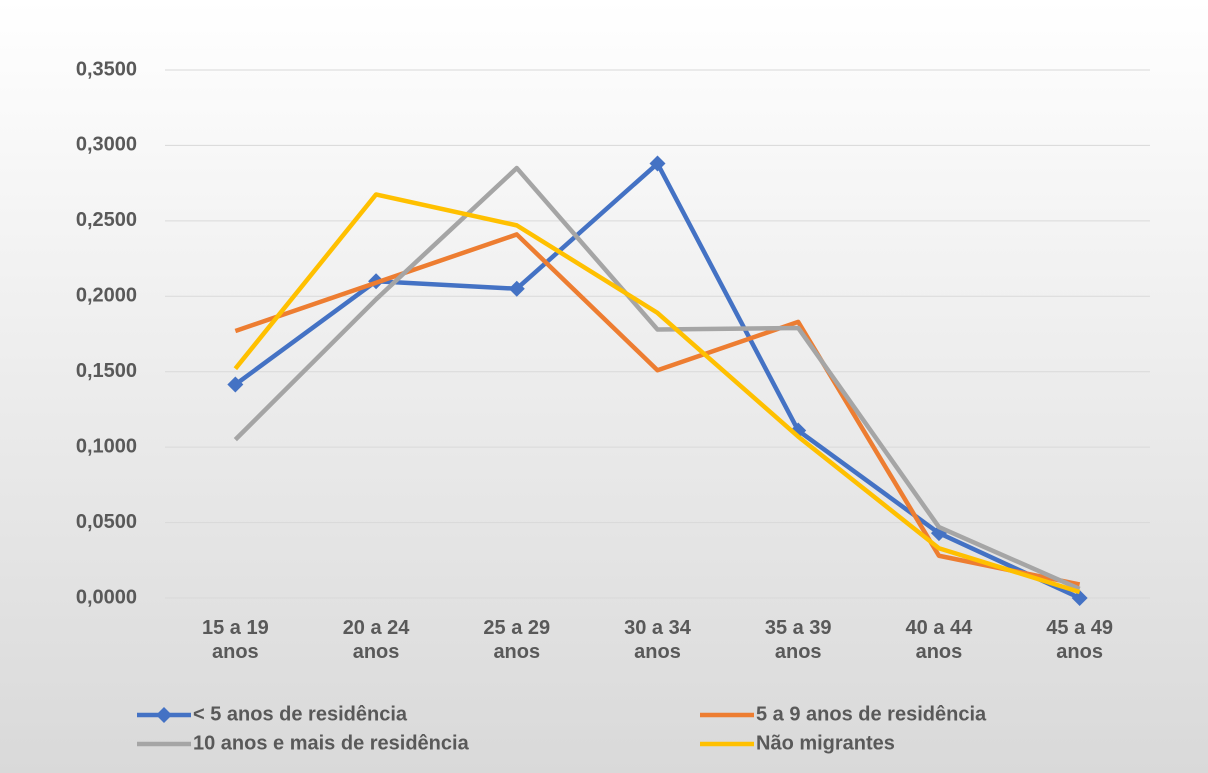 This screenshot has width=1208, height=773. I want to click on y-tick-label: 0,0500, so click(106, 522).